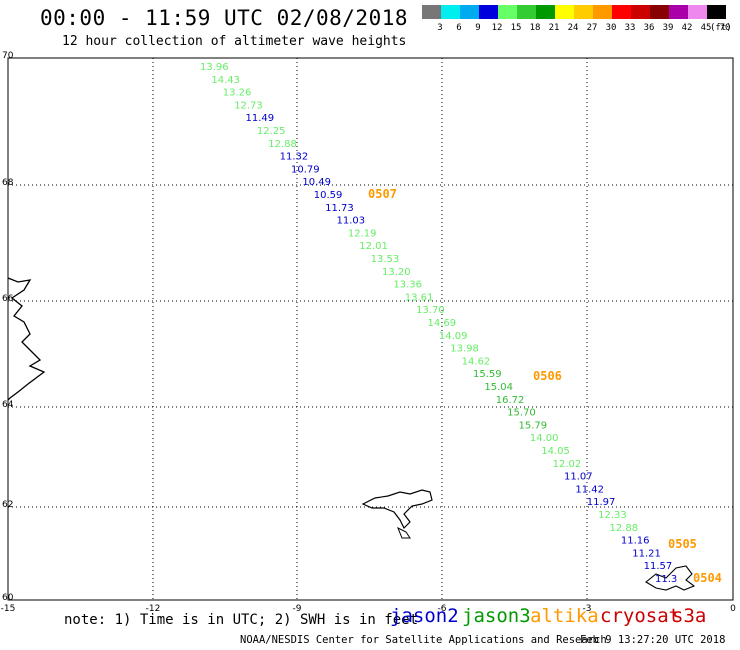 The height and width of the screenshot is (650, 740). What do you see at coordinates (682, 544) in the screenshot?
I see `pass-time-label: 0505` at bounding box center [682, 544].